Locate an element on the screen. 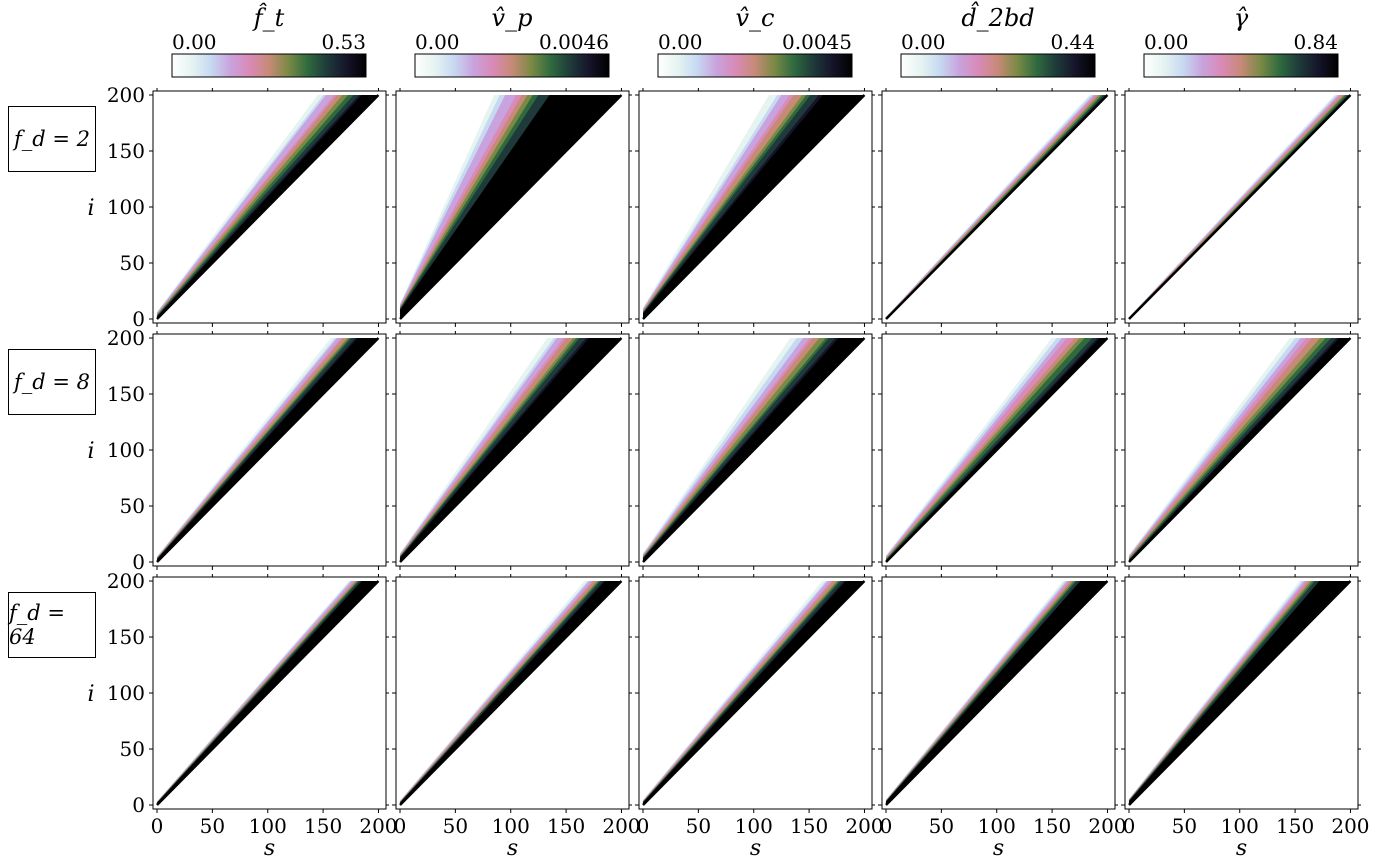 This screenshot has width=1380, height=862. panel-r3-c3: 0 50 100 150 200 s is located at coordinates (759, 717).